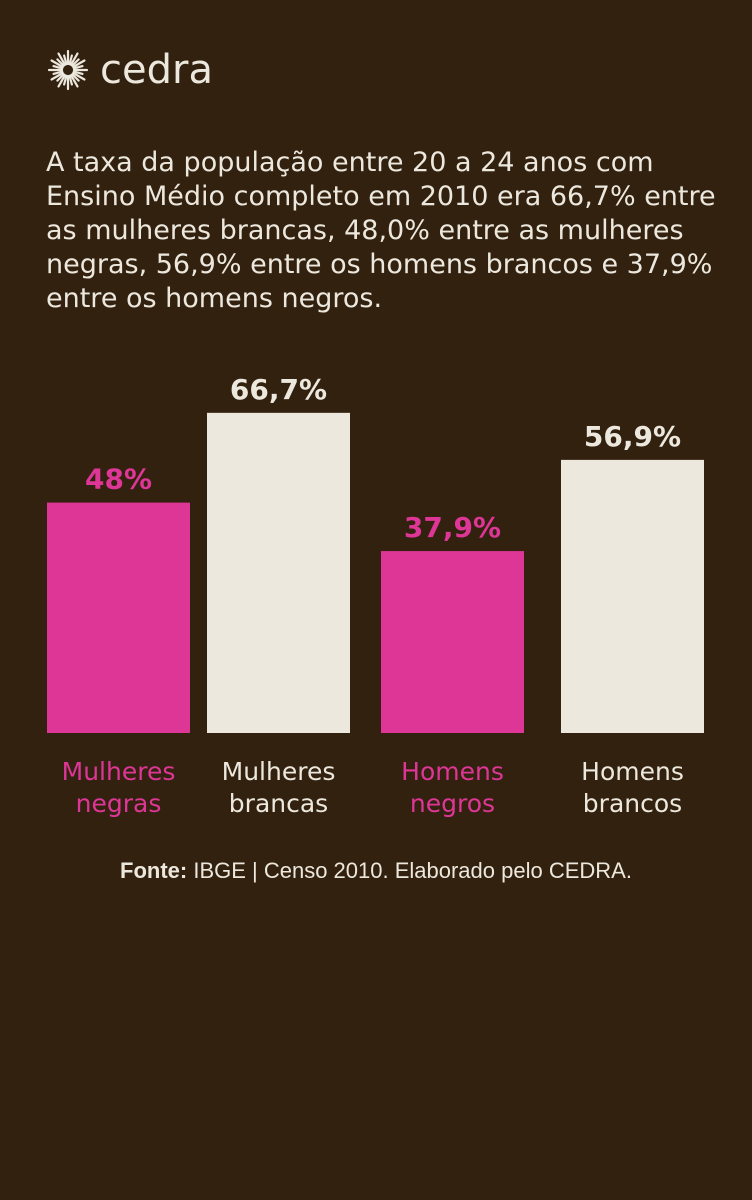 This screenshot has width=752, height=1200. Describe the element at coordinates (279, 787) in the screenshot. I see `category-label: Mulheres brancas` at that location.